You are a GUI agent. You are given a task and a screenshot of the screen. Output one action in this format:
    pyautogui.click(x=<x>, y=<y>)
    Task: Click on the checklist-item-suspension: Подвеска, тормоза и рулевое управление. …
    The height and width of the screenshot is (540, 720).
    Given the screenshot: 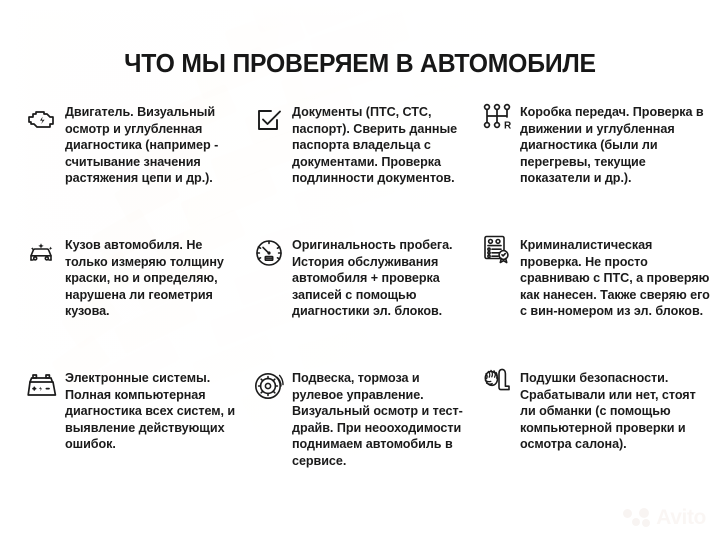 What is the action you would take?
    pyautogui.click(x=359, y=439)
    